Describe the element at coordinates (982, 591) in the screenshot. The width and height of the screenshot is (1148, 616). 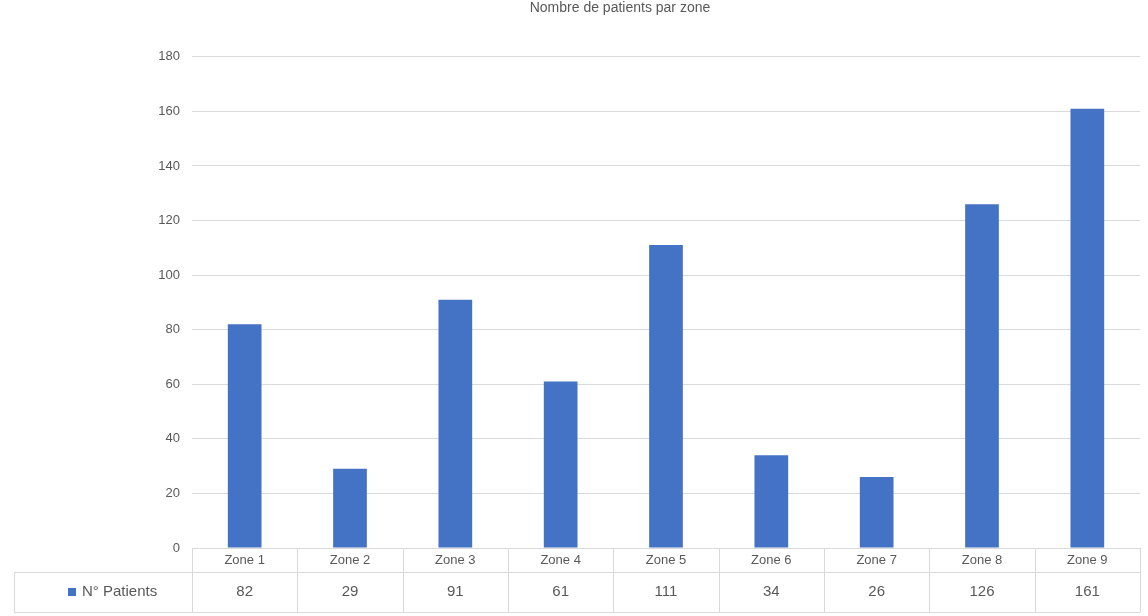
I see `data-label: 126` at that location.